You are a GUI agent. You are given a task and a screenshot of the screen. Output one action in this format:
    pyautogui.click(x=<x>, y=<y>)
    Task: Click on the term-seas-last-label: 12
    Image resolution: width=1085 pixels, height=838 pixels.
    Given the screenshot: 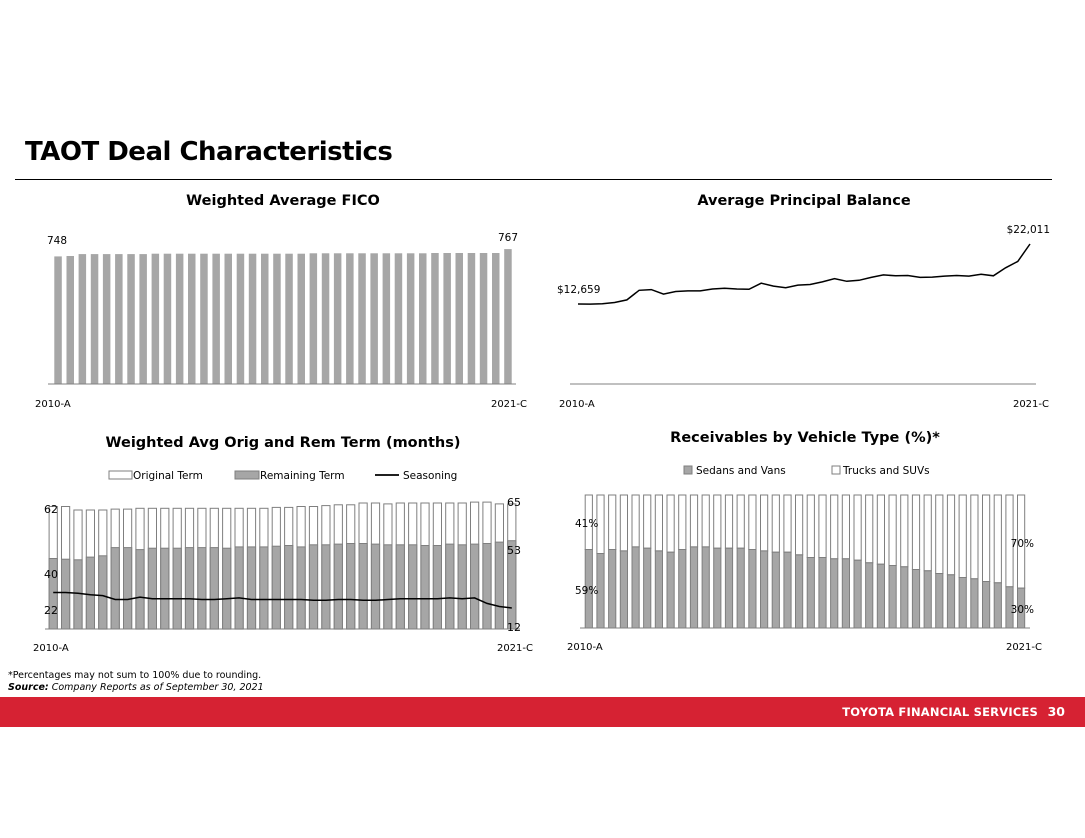 What is the action you would take?
    pyautogui.click(x=514, y=627)
    